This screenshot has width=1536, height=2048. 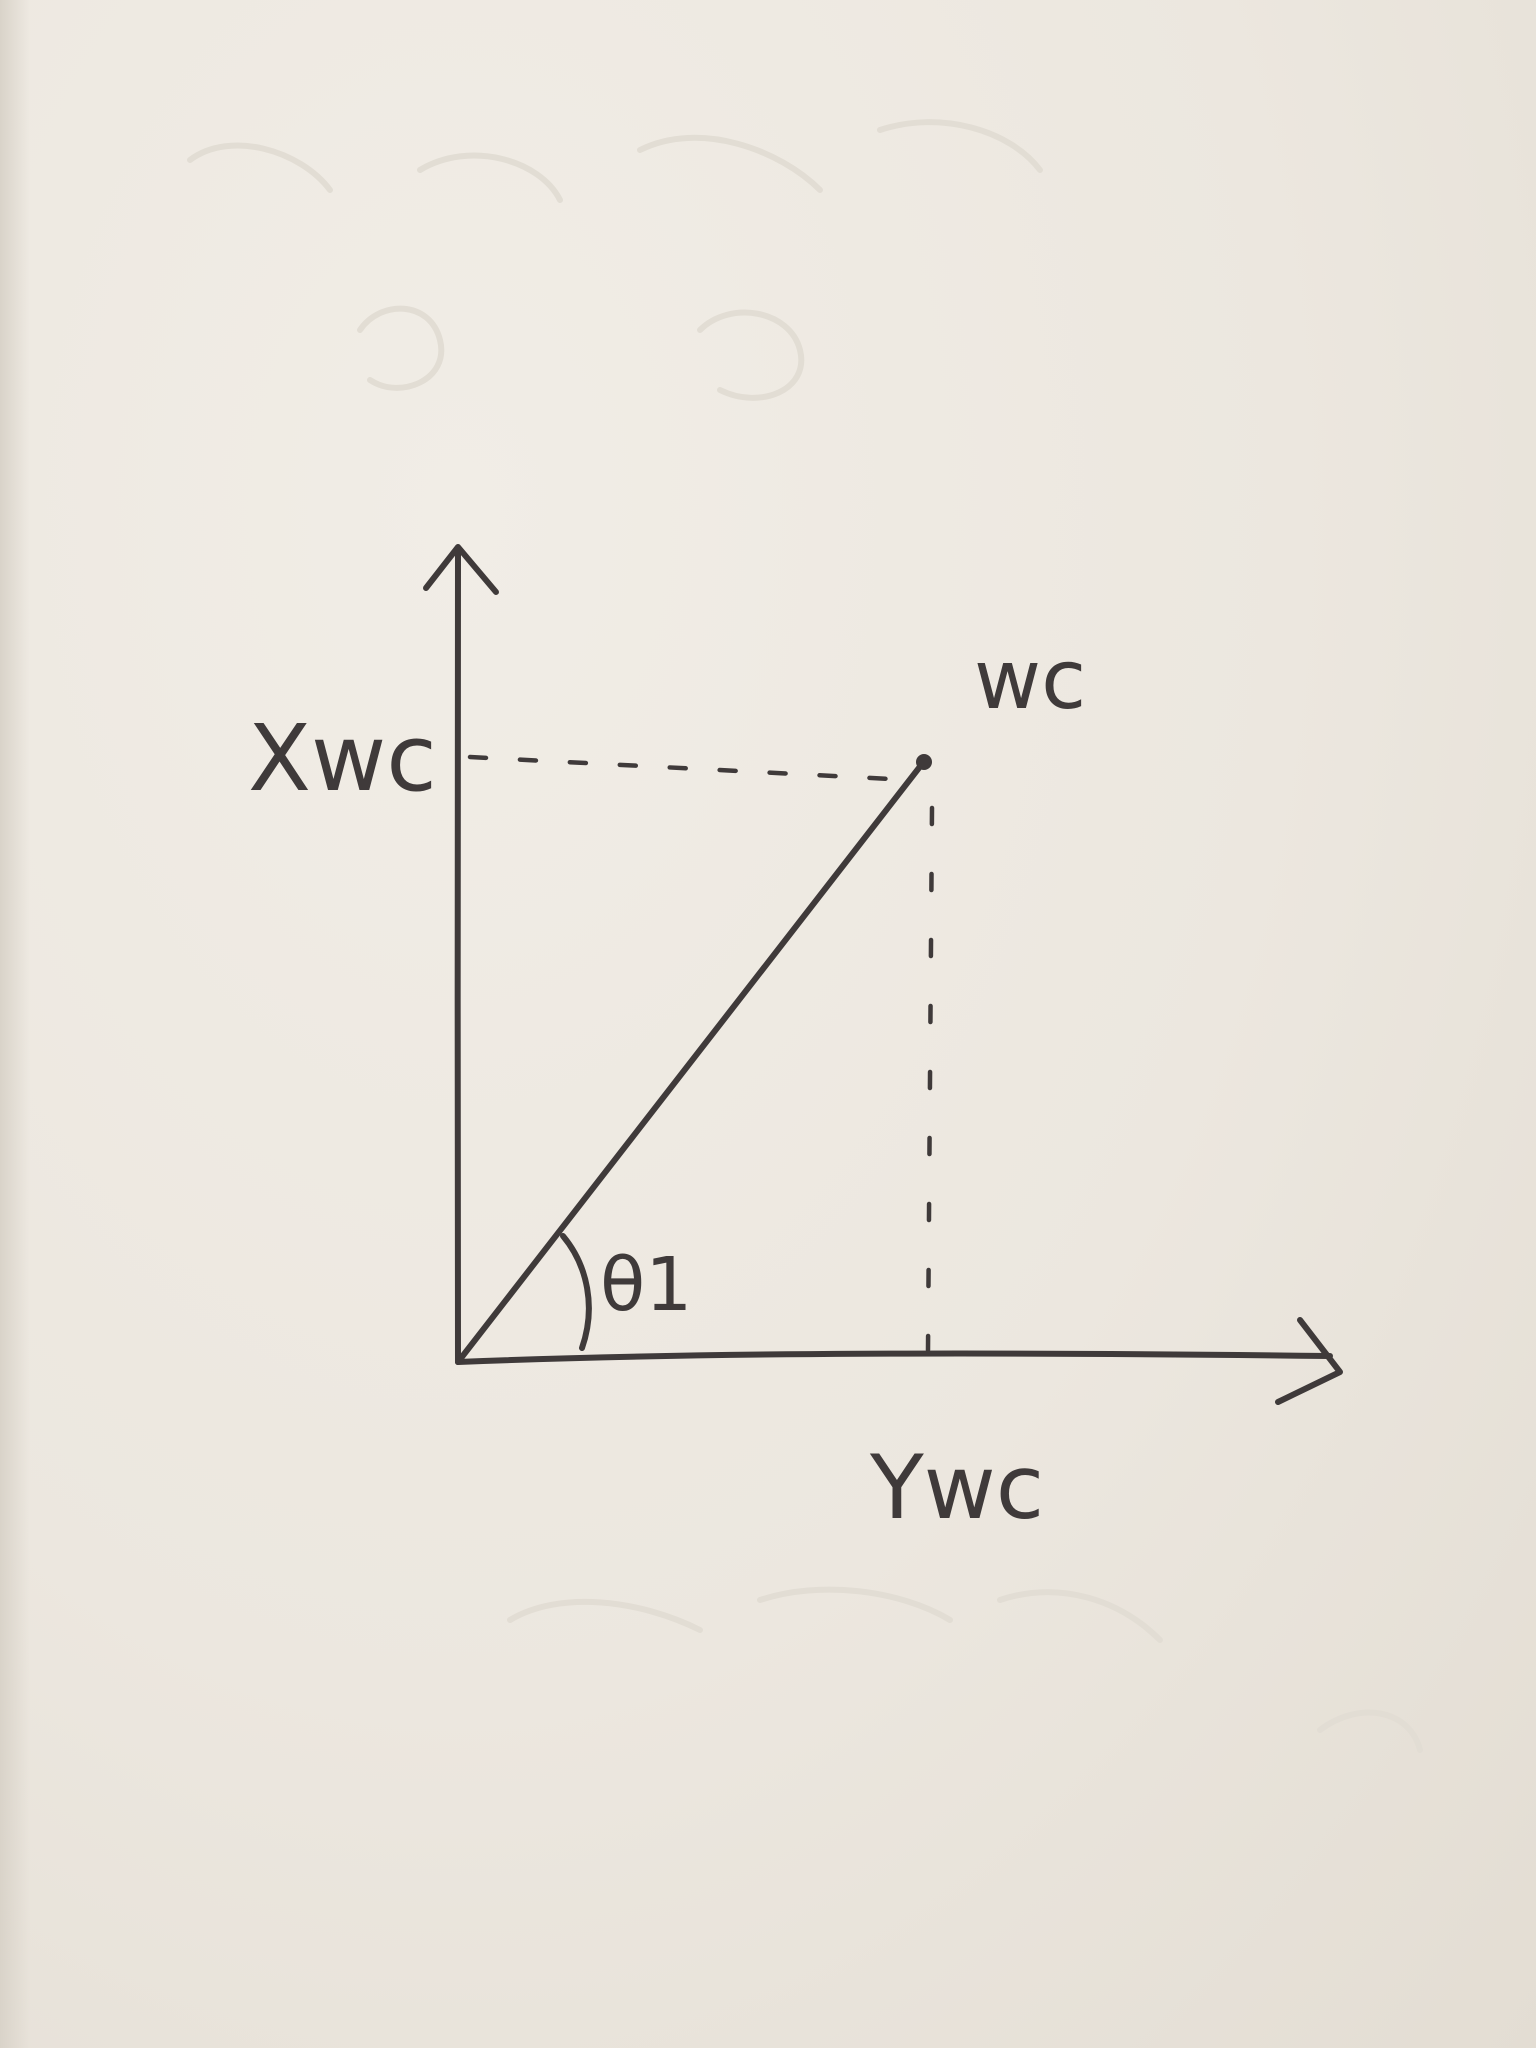 I want to click on x-axis-label: Xwc, so click(x=342, y=758).